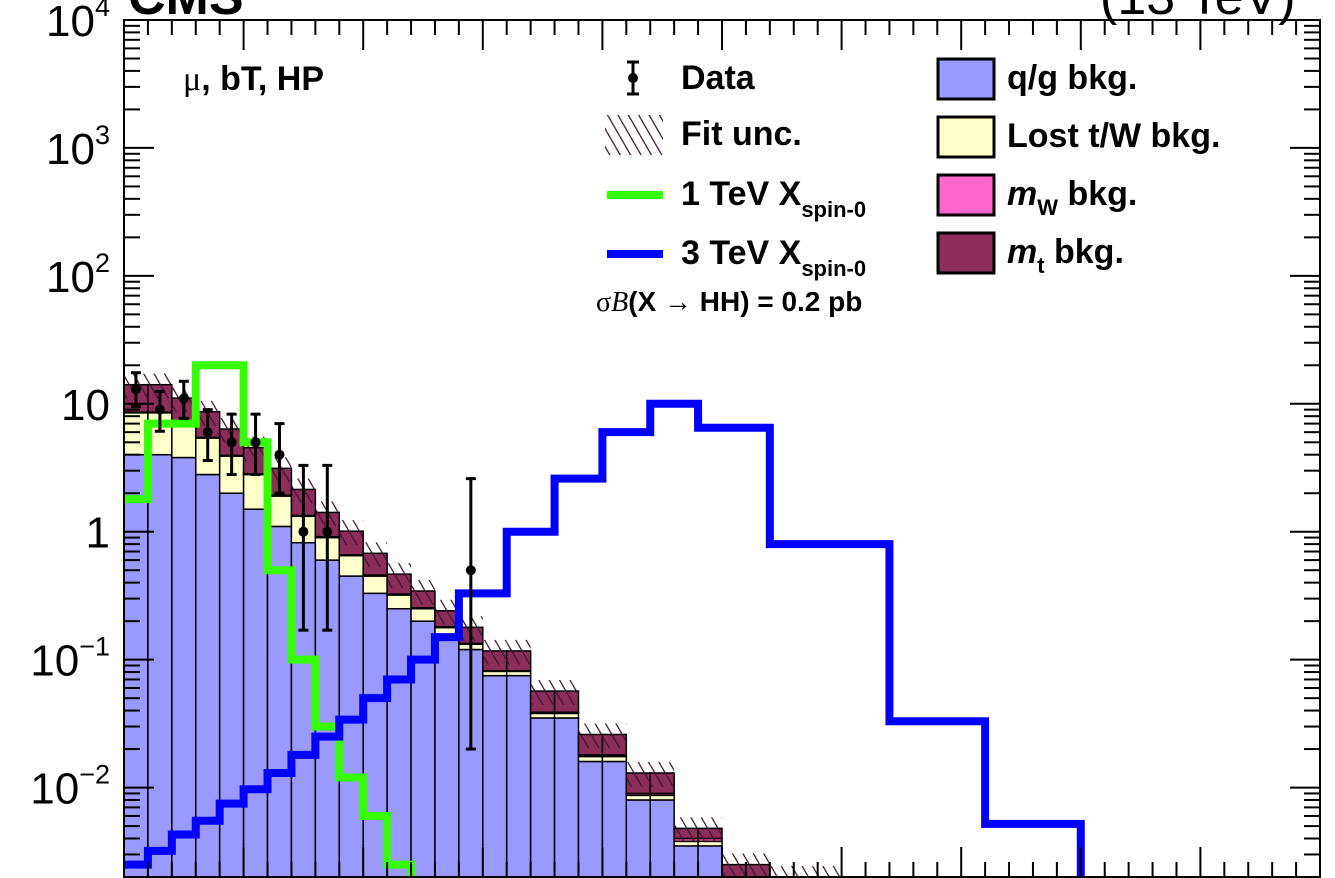  I want to click on header-experiment: CMS, so click(186, 13).